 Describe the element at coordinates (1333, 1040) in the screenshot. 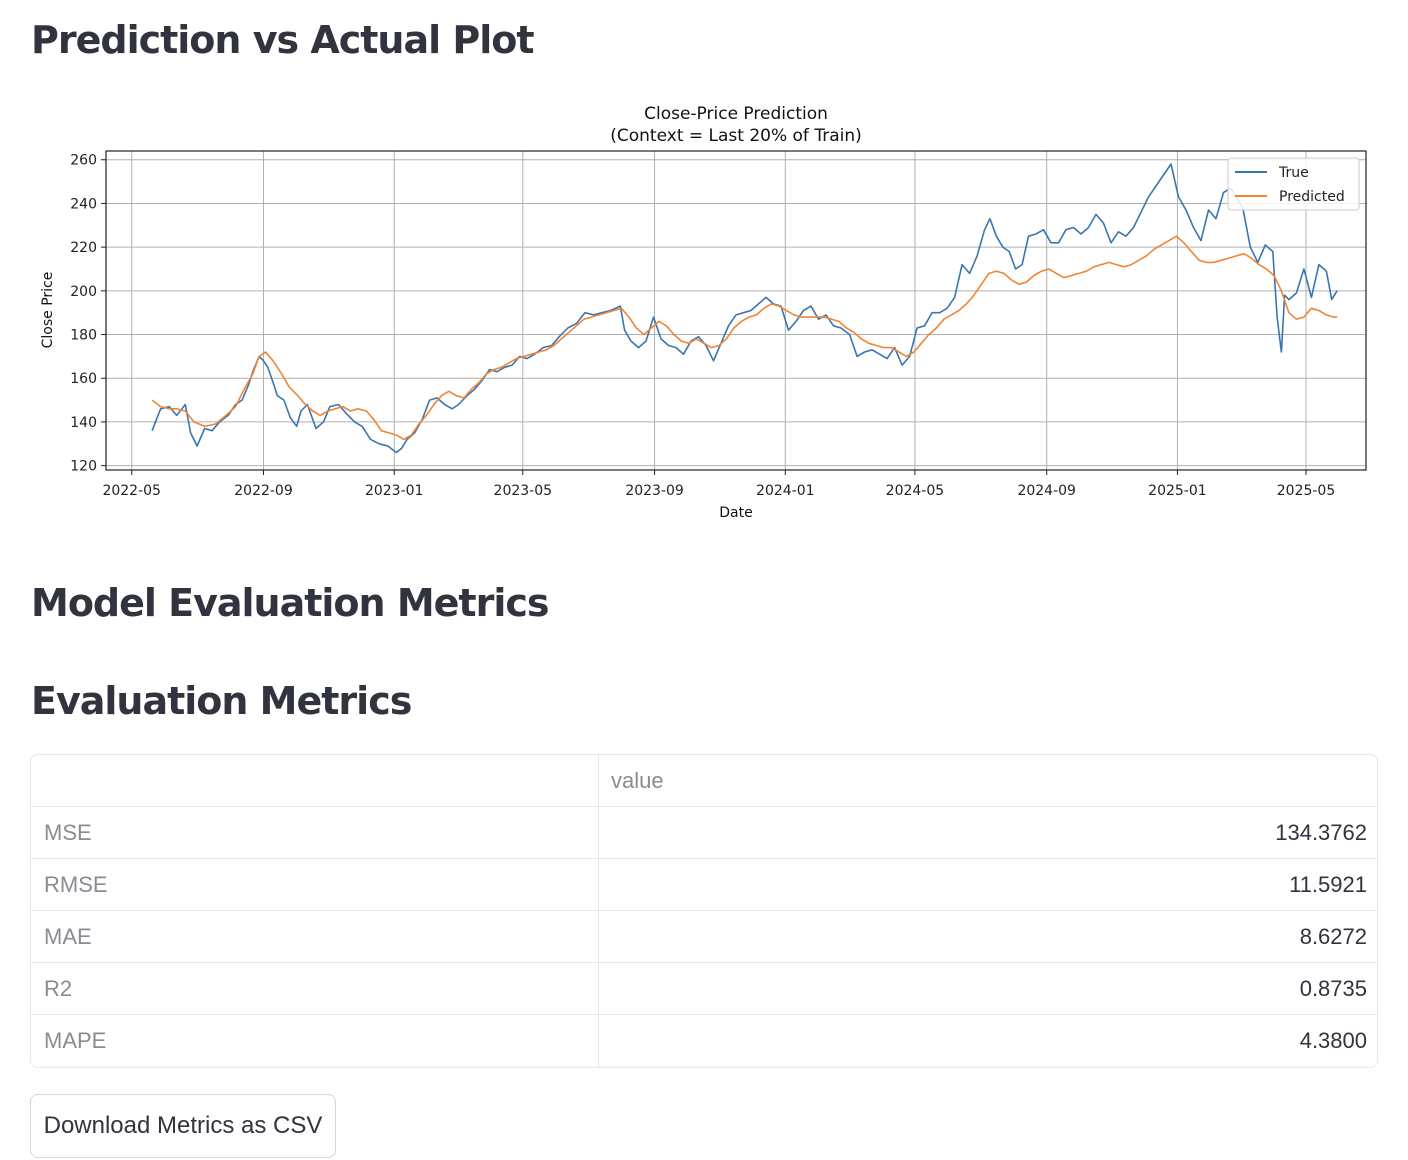

I see `metric-value: 4.3800` at that location.